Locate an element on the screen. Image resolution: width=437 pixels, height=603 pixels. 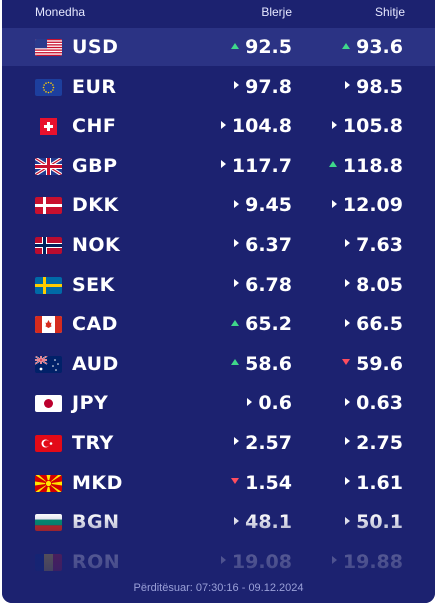
currency-code: NOK is located at coordinates (96, 244).